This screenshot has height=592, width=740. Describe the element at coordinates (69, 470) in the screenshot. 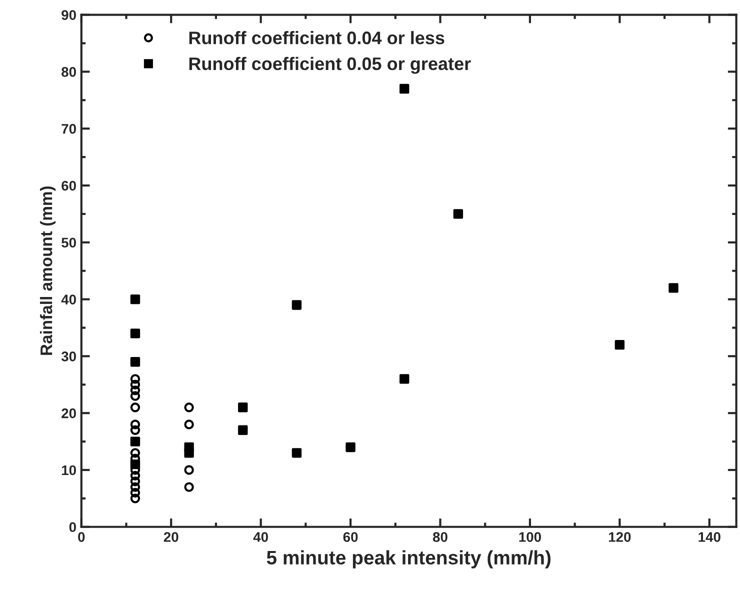

I see `y-tick-label: 10` at that location.